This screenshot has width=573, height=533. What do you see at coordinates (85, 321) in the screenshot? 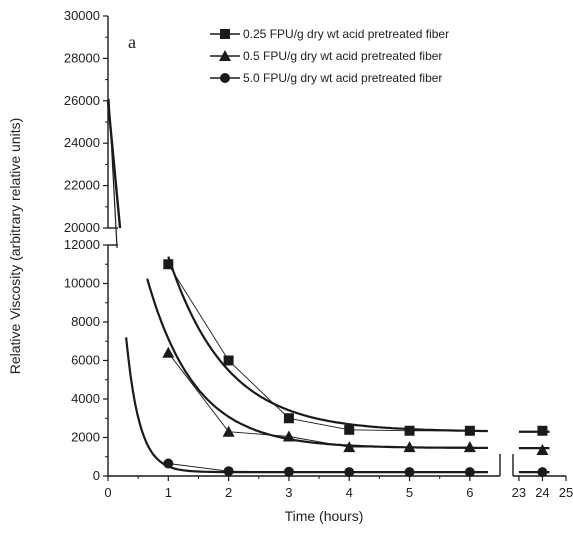
I see `y-tick-label-lower: 8000` at bounding box center [85, 321].